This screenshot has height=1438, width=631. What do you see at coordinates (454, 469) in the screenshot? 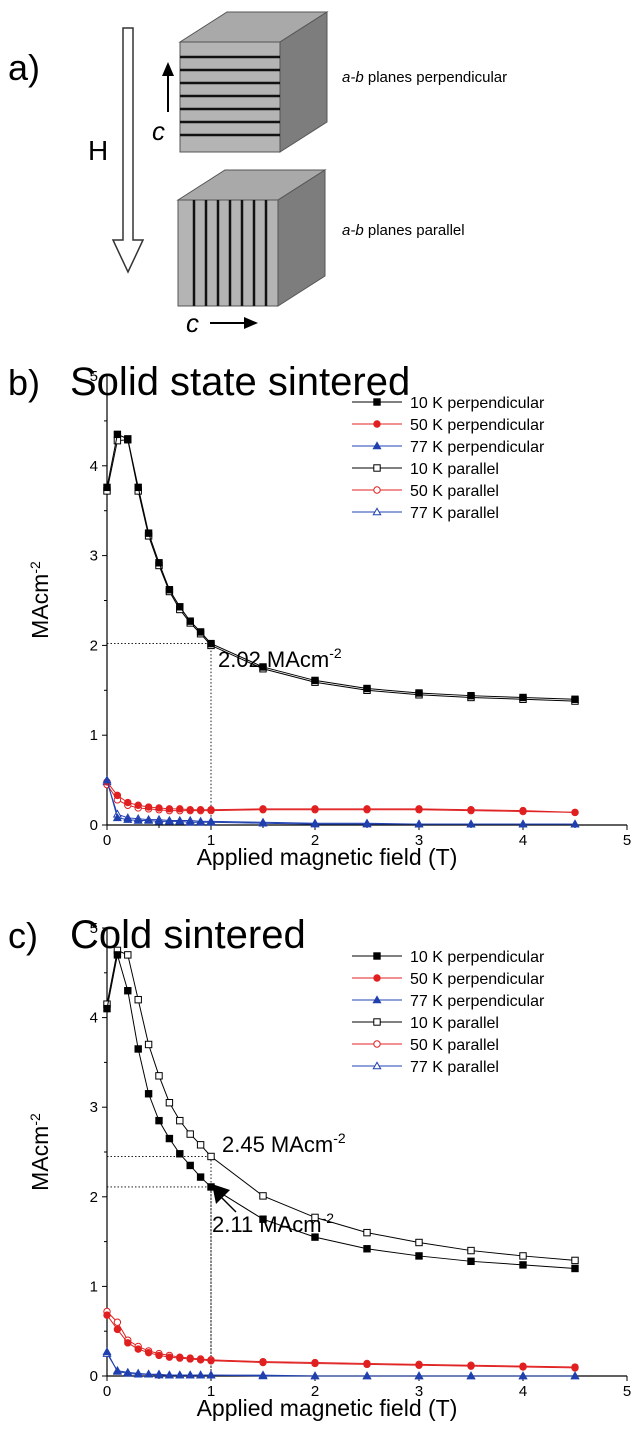
I see `legend-label: 10 K parallel` at bounding box center [454, 469].